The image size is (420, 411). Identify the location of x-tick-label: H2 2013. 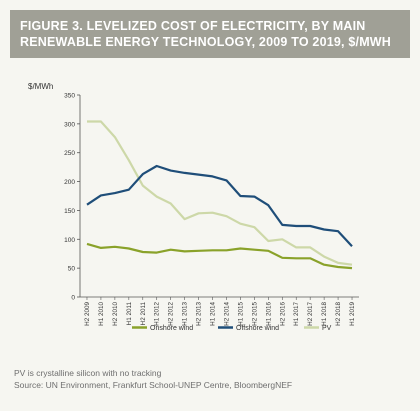
(199, 314).